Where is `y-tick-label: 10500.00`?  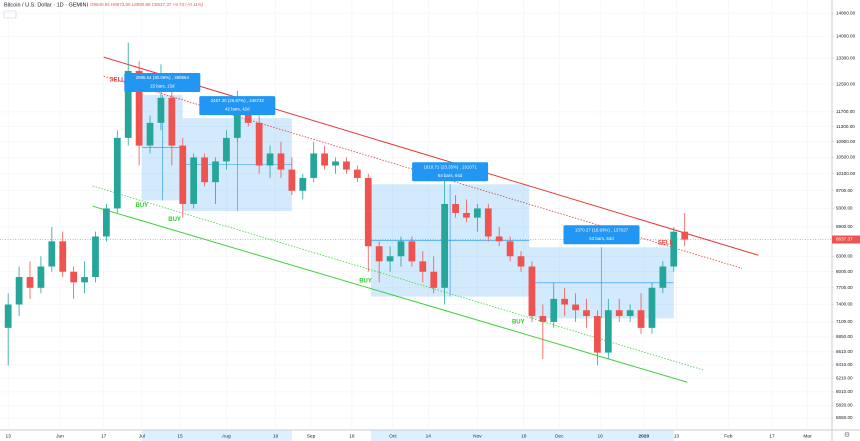 y-tick-label: 10500.00 is located at coordinates (846, 157).